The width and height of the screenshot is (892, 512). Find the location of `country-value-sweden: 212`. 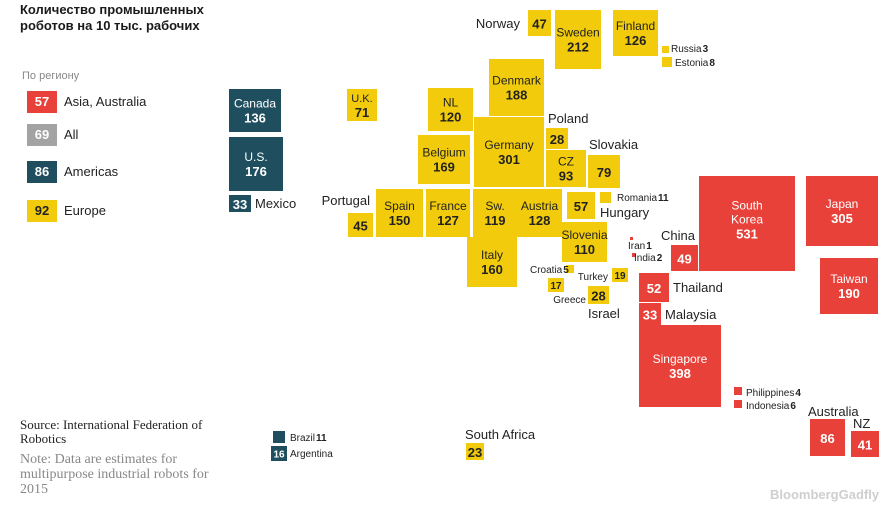

country-value-sweden: 212 is located at coordinates (578, 47).